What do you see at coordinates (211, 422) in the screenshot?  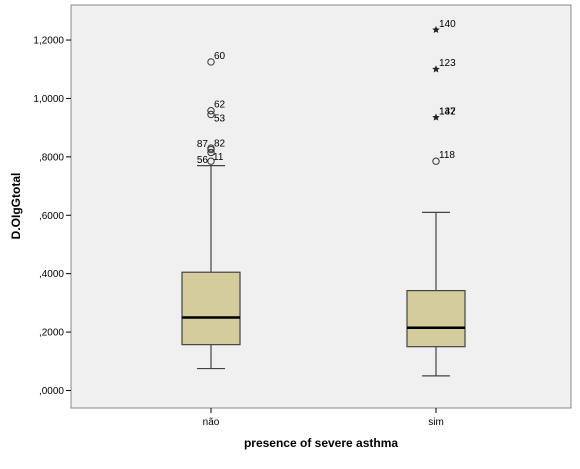 I see `x-tick-label: não` at bounding box center [211, 422].